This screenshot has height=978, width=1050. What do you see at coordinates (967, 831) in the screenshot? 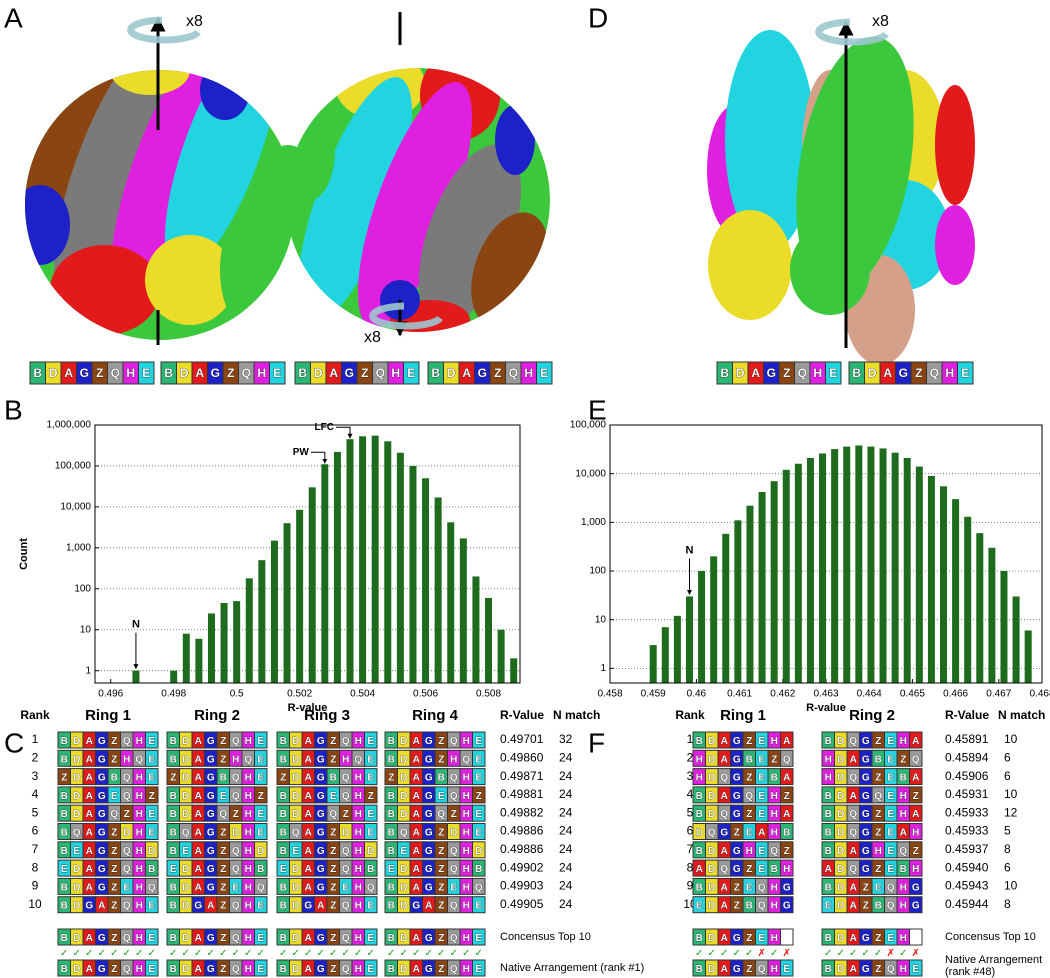
I see `r-value: 0.45933` at bounding box center [967, 831].